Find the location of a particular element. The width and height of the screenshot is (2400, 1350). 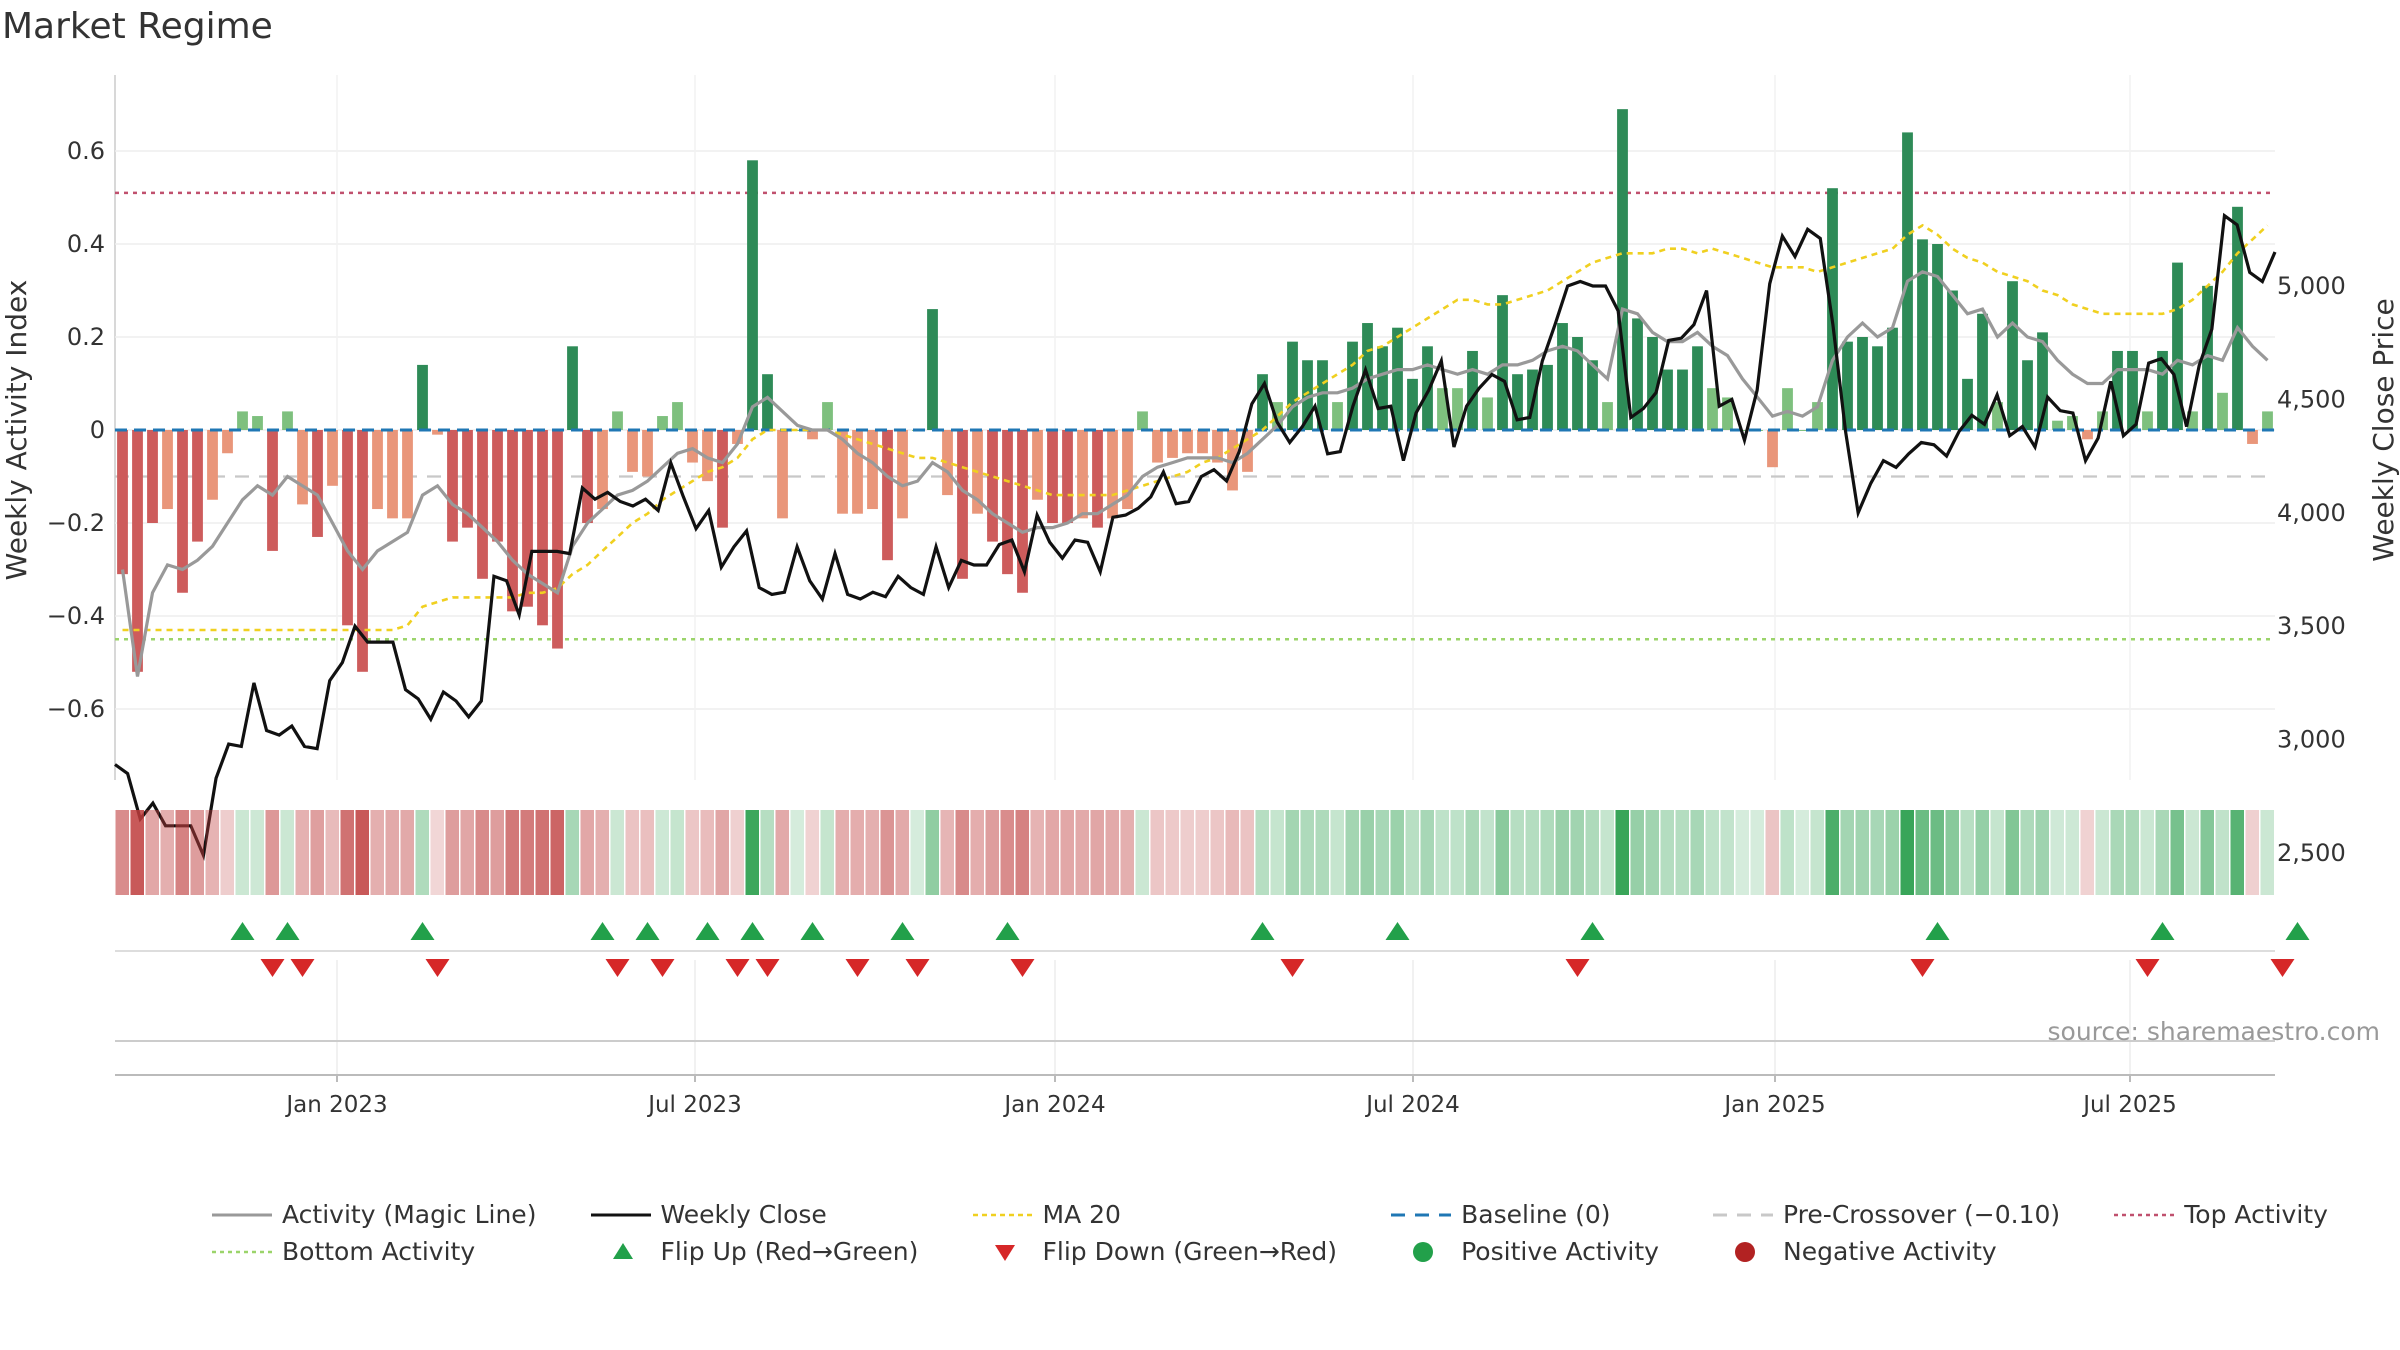

legend-label: Pre-Crossover (−0.10) is located at coordinates (1922, 1214).